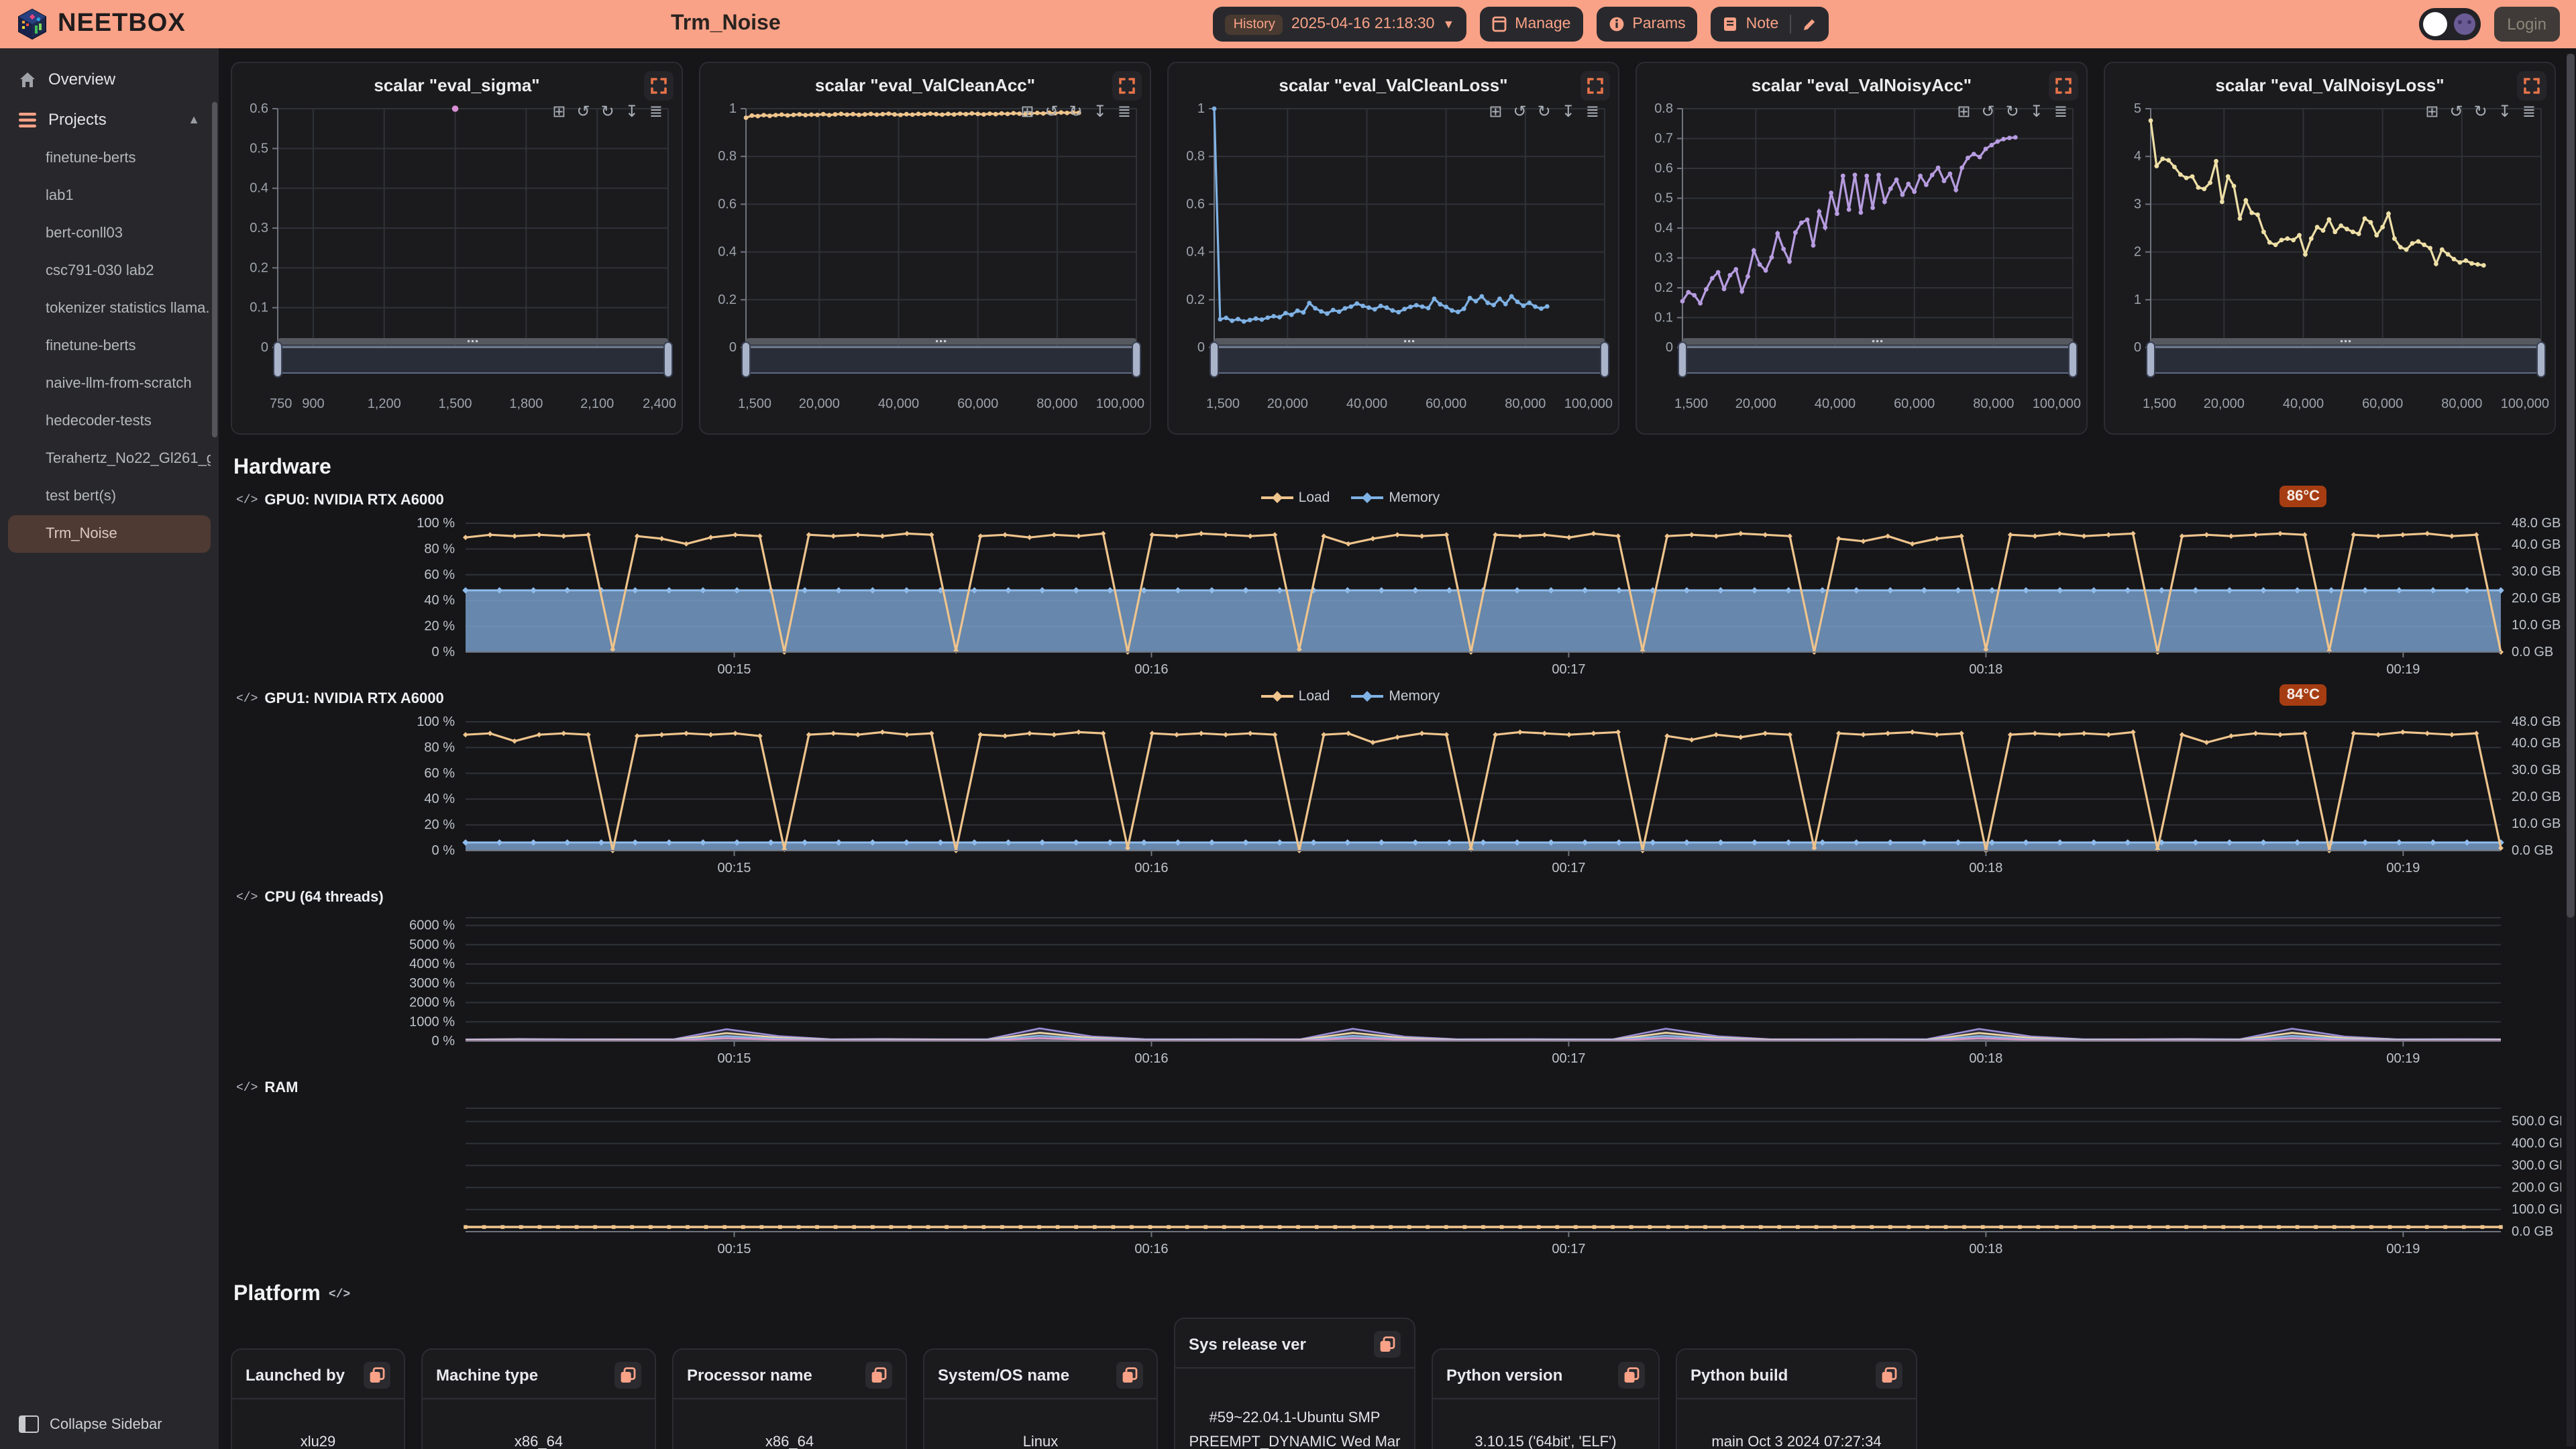 The height and width of the screenshot is (1449, 2576). Describe the element at coordinates (1770, 24) in the screenshot. I see `note-button: Note` at that location.